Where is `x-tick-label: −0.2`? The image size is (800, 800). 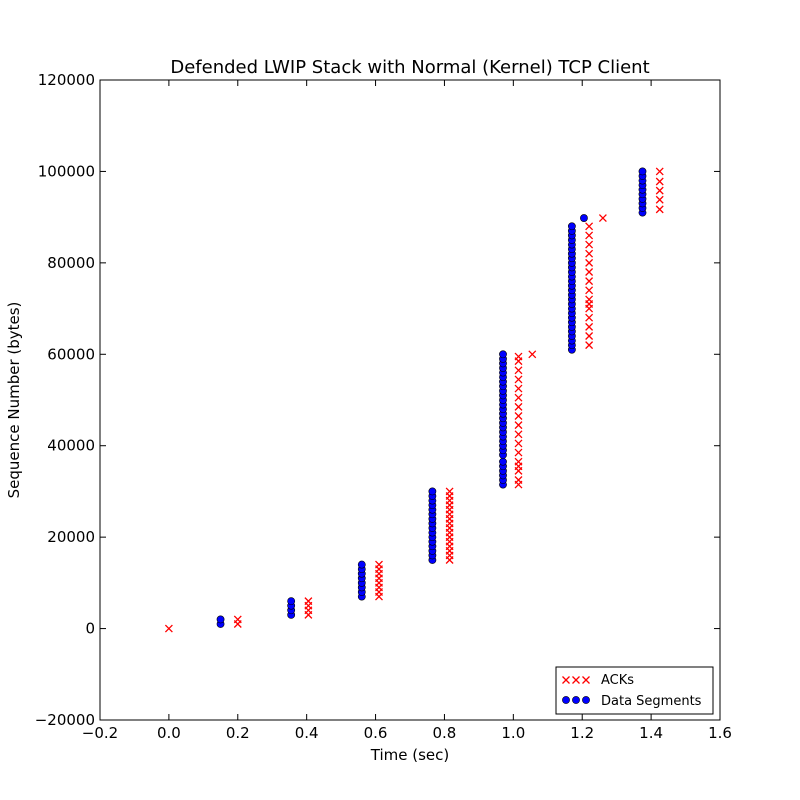
x-tick-label: −0.2 is located at coordinates (100, 733).